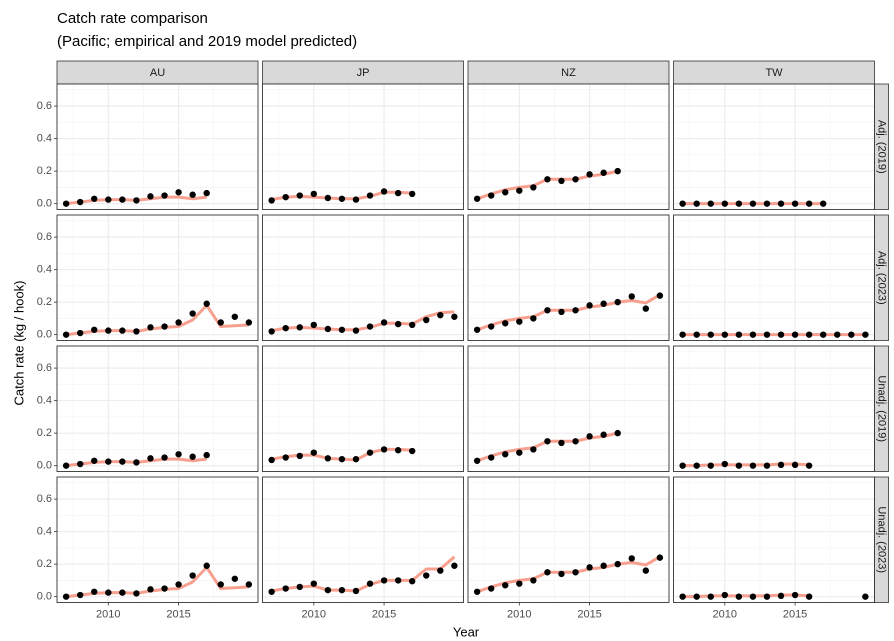 This screenshot has height=641, width=894. What do you see at coordinates (795, 614) in the screenshot?
I see `x-tick-label: 2015` at bounding box center [795, 614].